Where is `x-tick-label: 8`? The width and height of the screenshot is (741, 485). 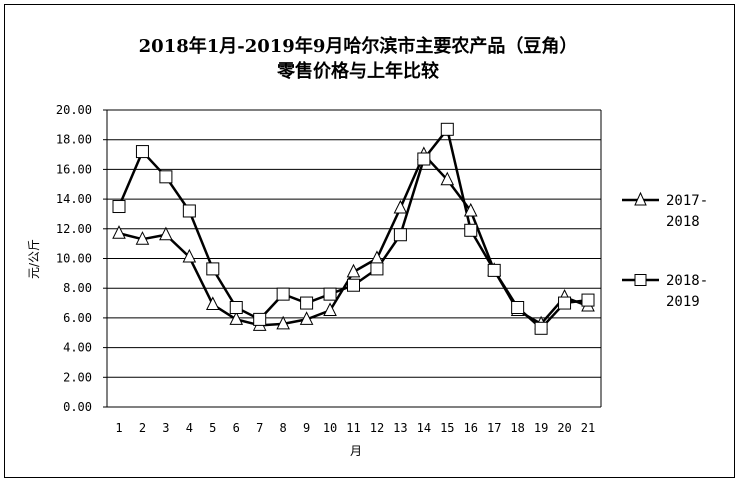
x-tick-label: 8 is located at coordinates (283, 428).